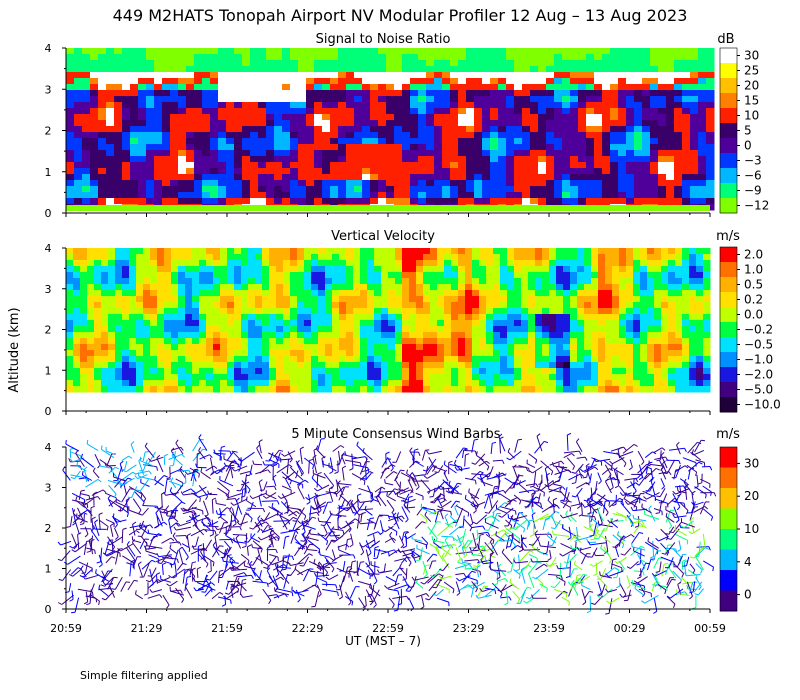 The image size is (800, 700). Describe the element at coordinates (725, 39) in the screenshot. I see `snr-unit-label: dB` at that location.